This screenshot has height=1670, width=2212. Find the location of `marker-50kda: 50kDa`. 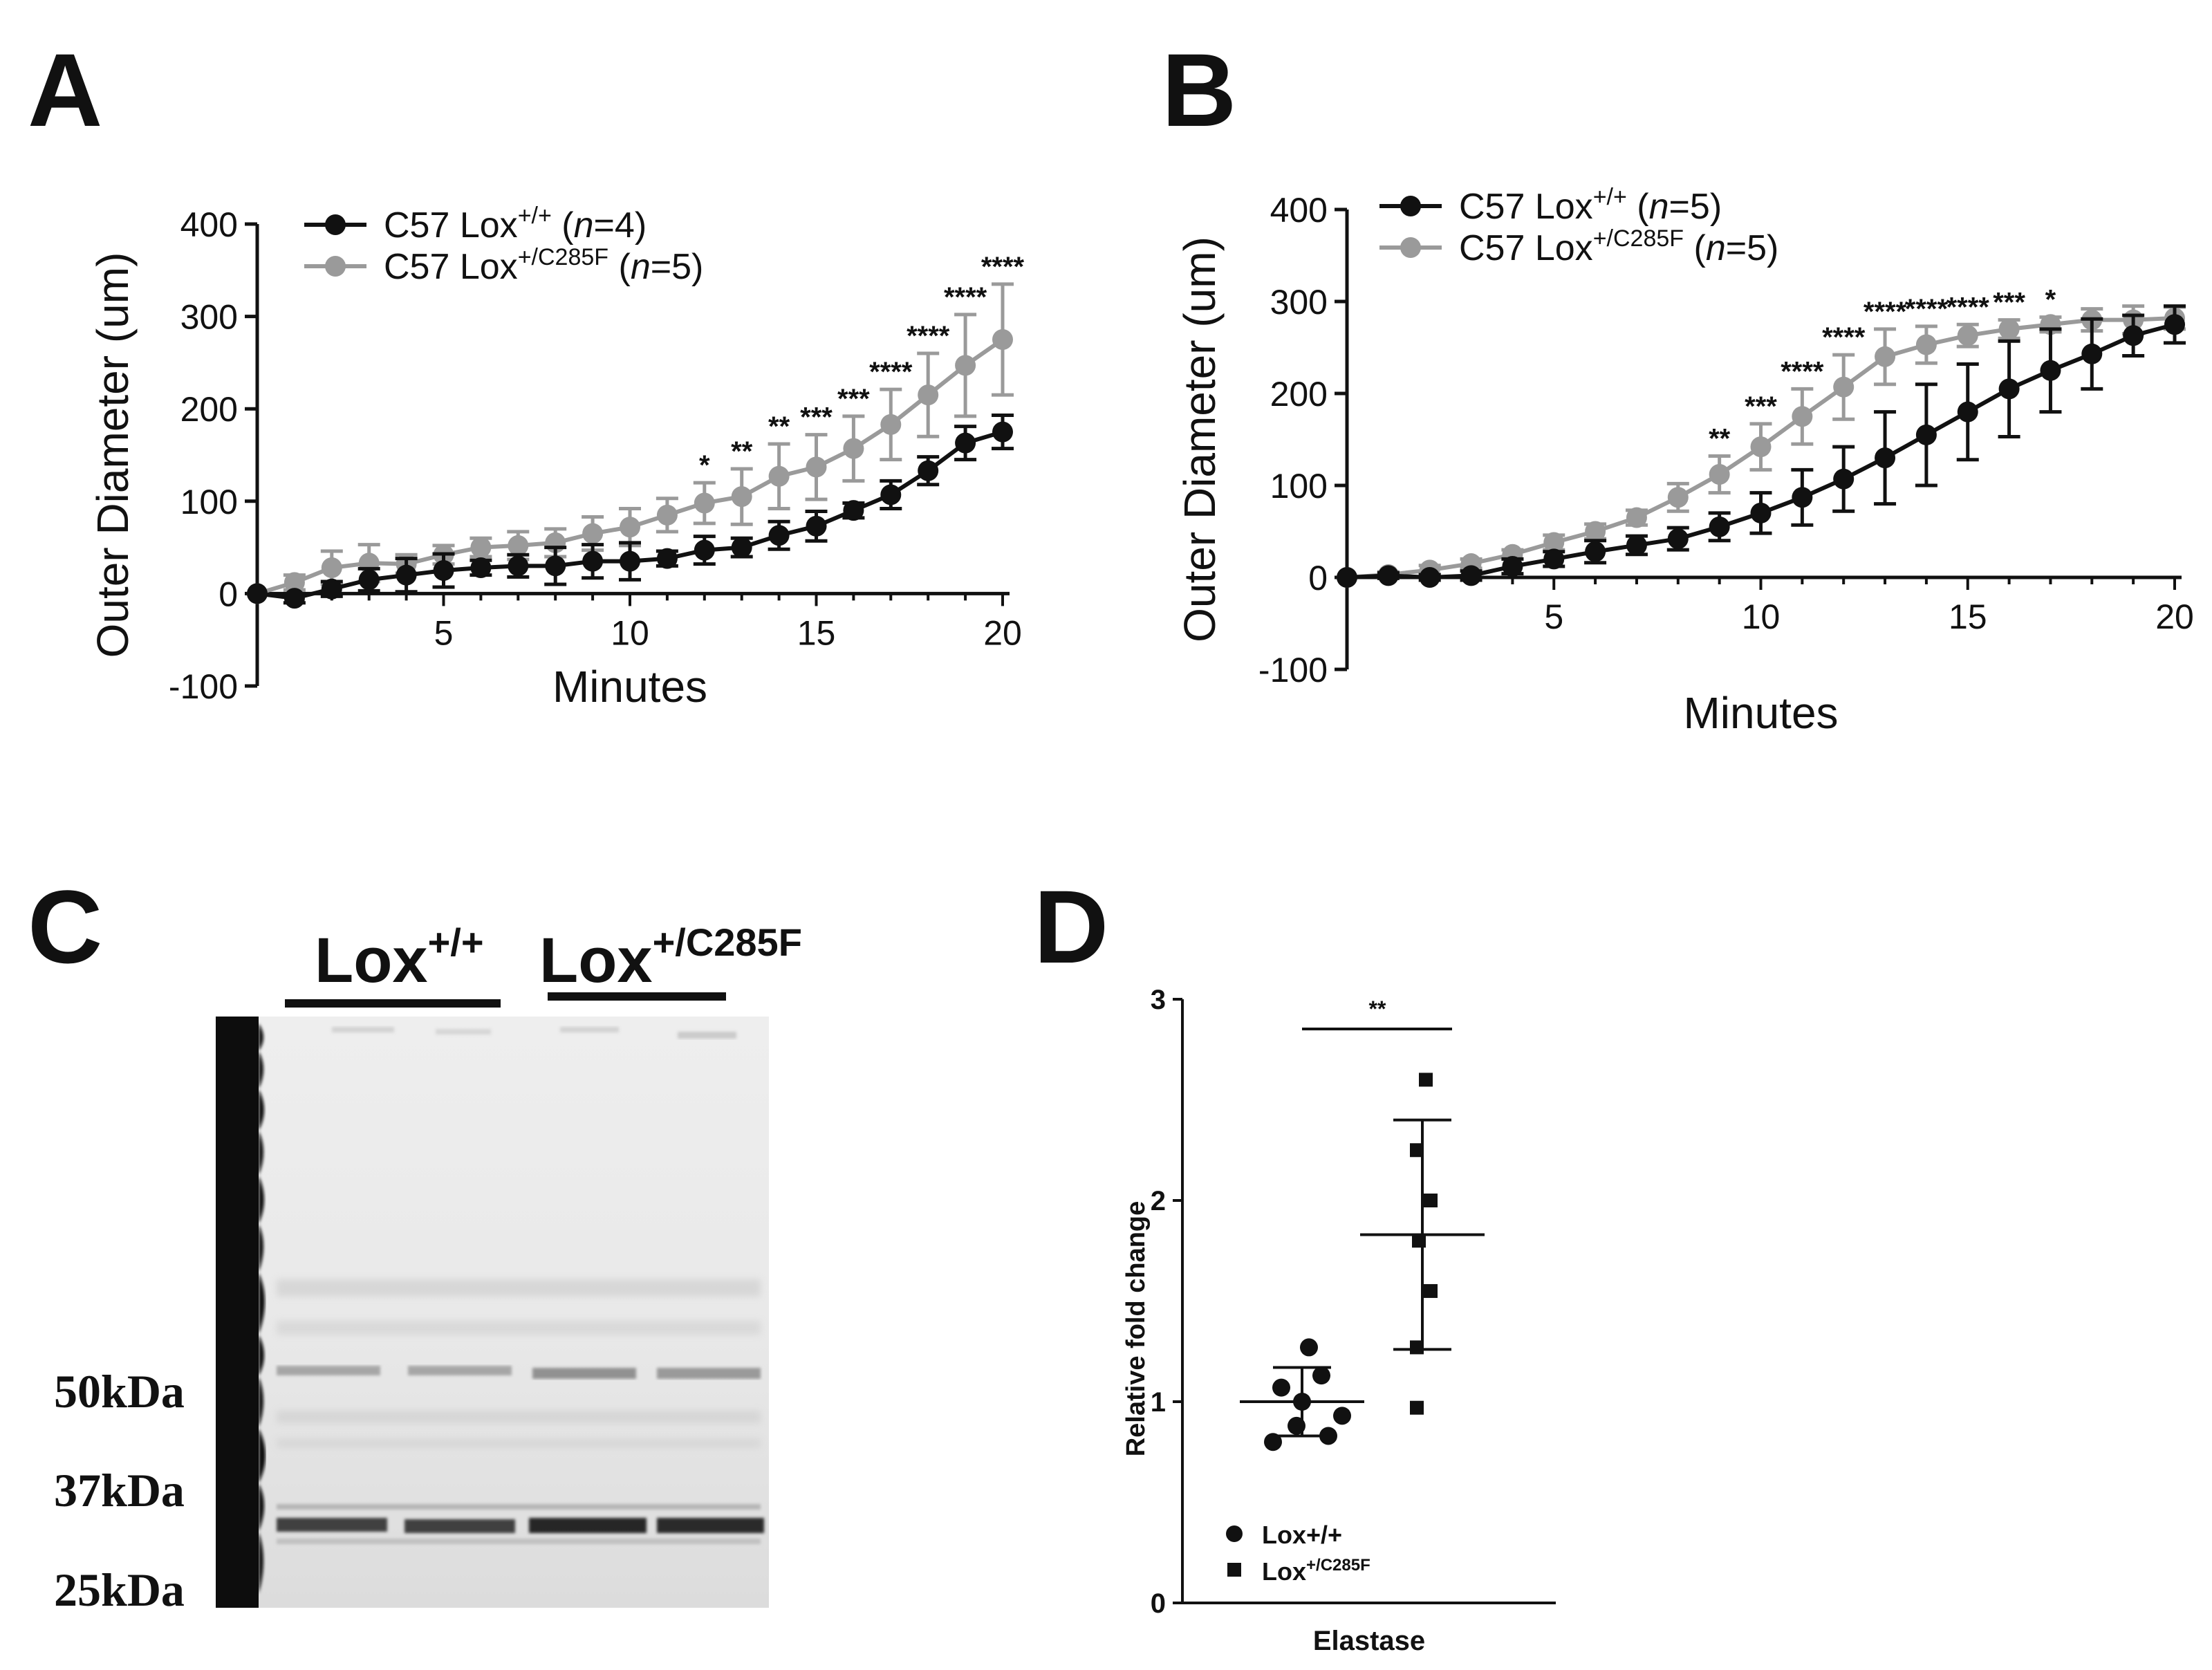

marker-50kda: 50kDa is located at coordinates (119, 1391).